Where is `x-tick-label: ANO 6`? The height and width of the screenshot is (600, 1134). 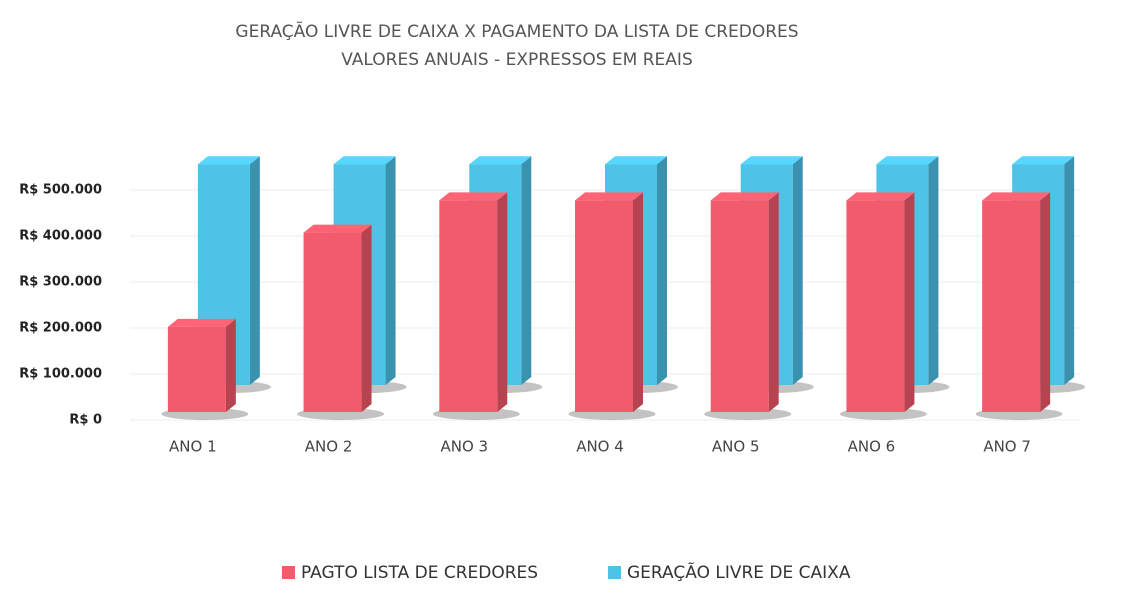
x-tick-label: ANO 6 is located at coordinates (872, 447).